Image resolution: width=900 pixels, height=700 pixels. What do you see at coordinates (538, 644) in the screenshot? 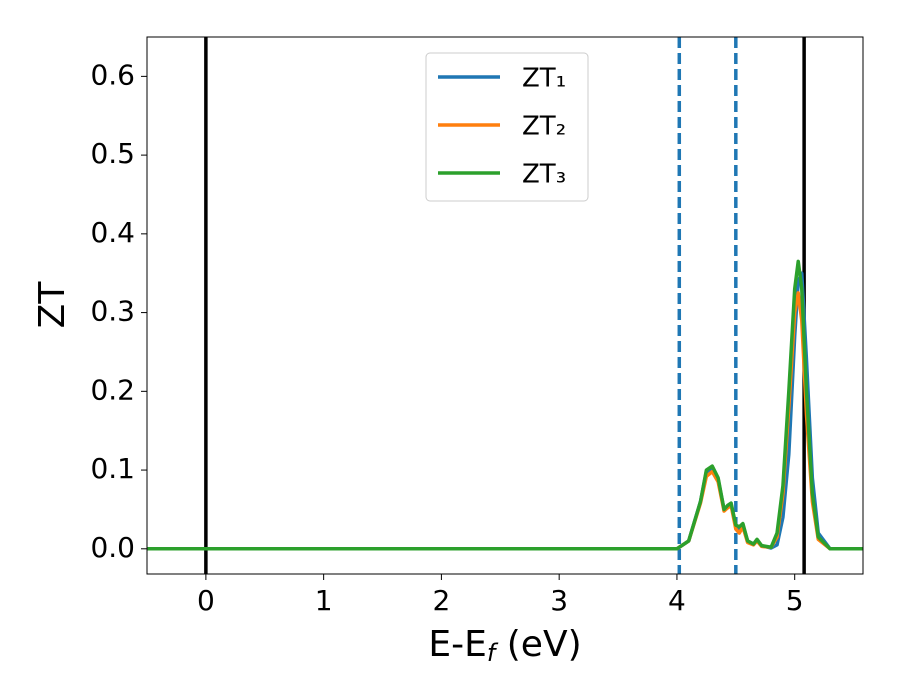
I see `x-label-part: (eV)` at bounding box center [538, 644].